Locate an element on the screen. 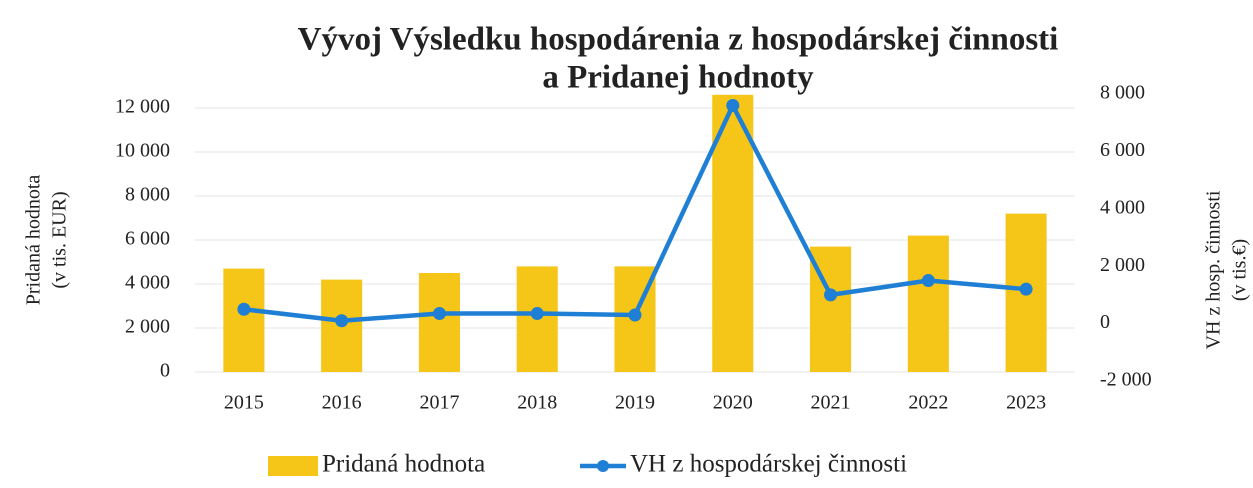  y-axis-title: (v tis. EUR) is located at coordinates (60, 239).